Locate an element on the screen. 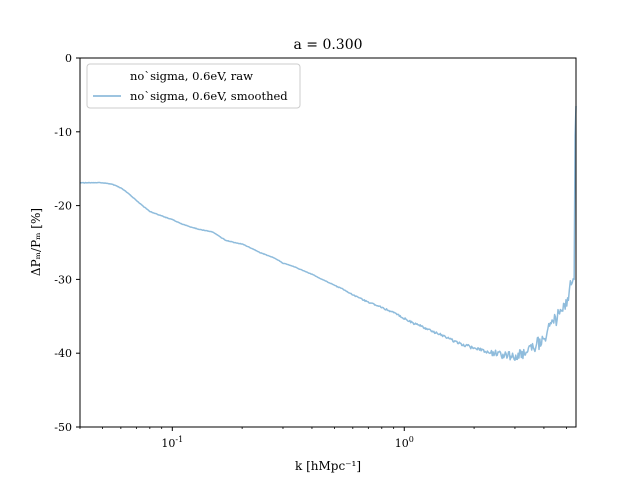  chart-title: a = 0.300 is located at coordinates (327, 45).